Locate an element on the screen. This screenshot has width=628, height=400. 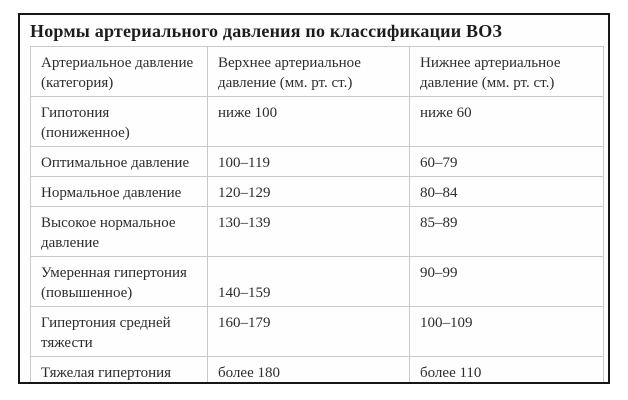
table-row: Гипертония средней тяжести 160–179 100–109 is located at coordinates (317, 331).